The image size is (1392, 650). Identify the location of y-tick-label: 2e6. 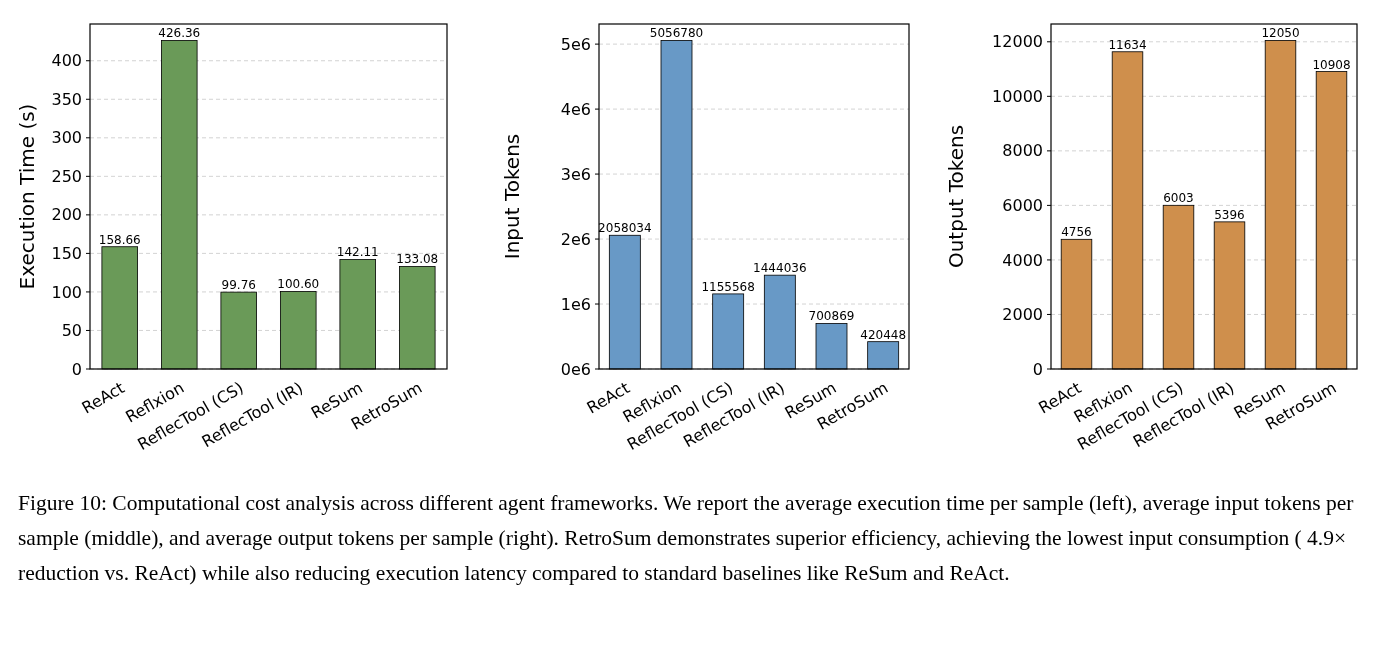
(575, 239).